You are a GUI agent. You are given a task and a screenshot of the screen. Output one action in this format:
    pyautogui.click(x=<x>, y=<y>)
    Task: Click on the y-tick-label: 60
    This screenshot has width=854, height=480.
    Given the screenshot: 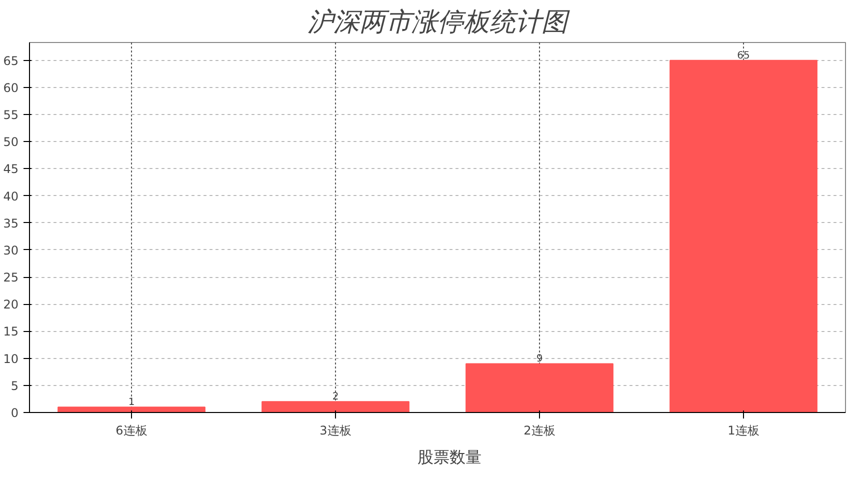 What is the action you would take?
    pyautogui.click(x=11, y=87)
    